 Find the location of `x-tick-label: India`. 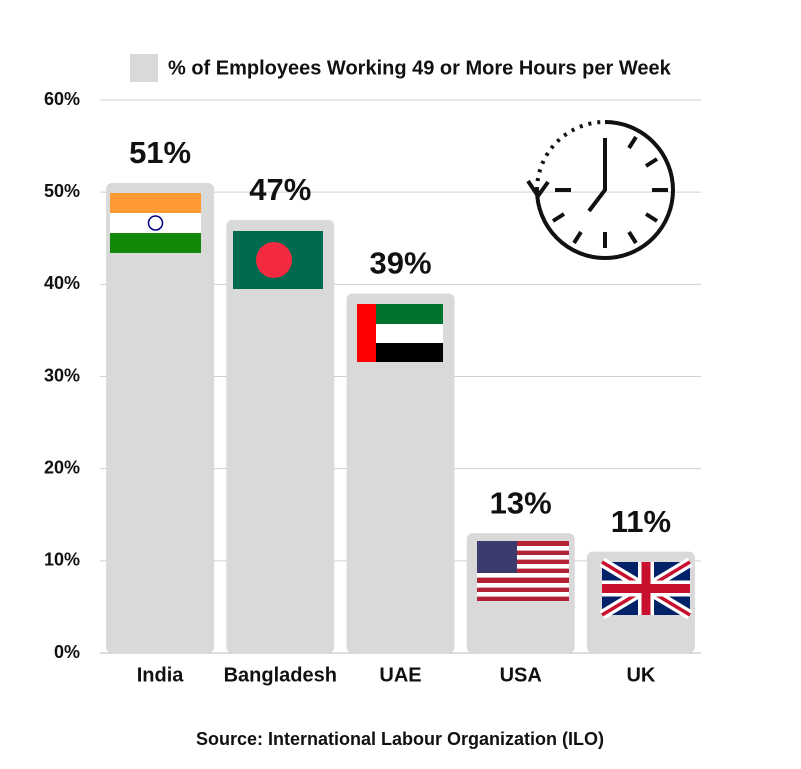

x-tick-label: India is located at coordinates (161, 675).